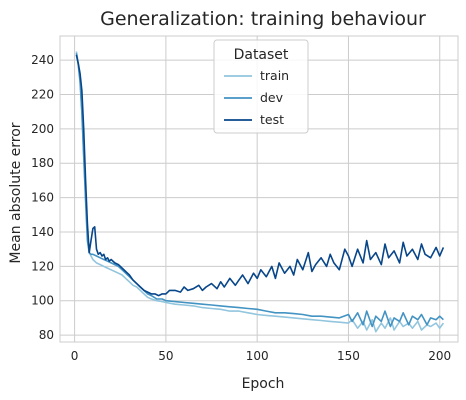 Image resolution: width=466 pixels, height=400 pixels. What do you see at coordinates (165, 356) in the screenshot?
I see `x-tick-label: 50` at bounding box center [165, 356].